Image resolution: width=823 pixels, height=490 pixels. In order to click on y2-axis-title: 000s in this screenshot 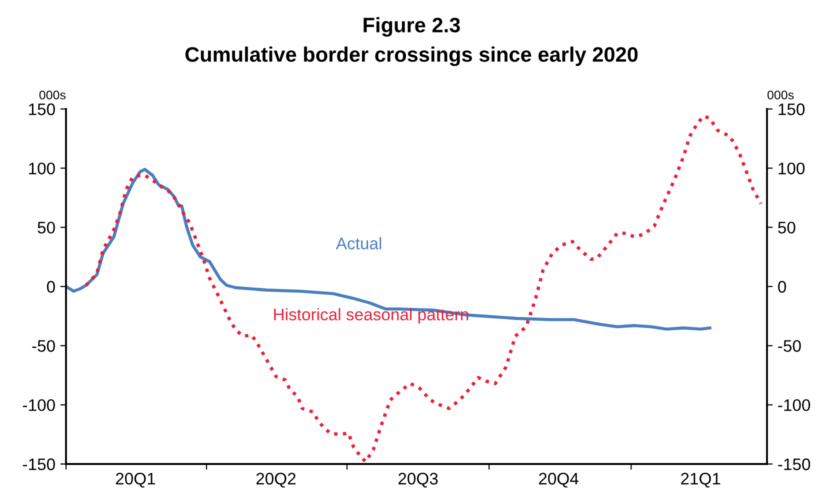, I will do `click(780, 95)`.